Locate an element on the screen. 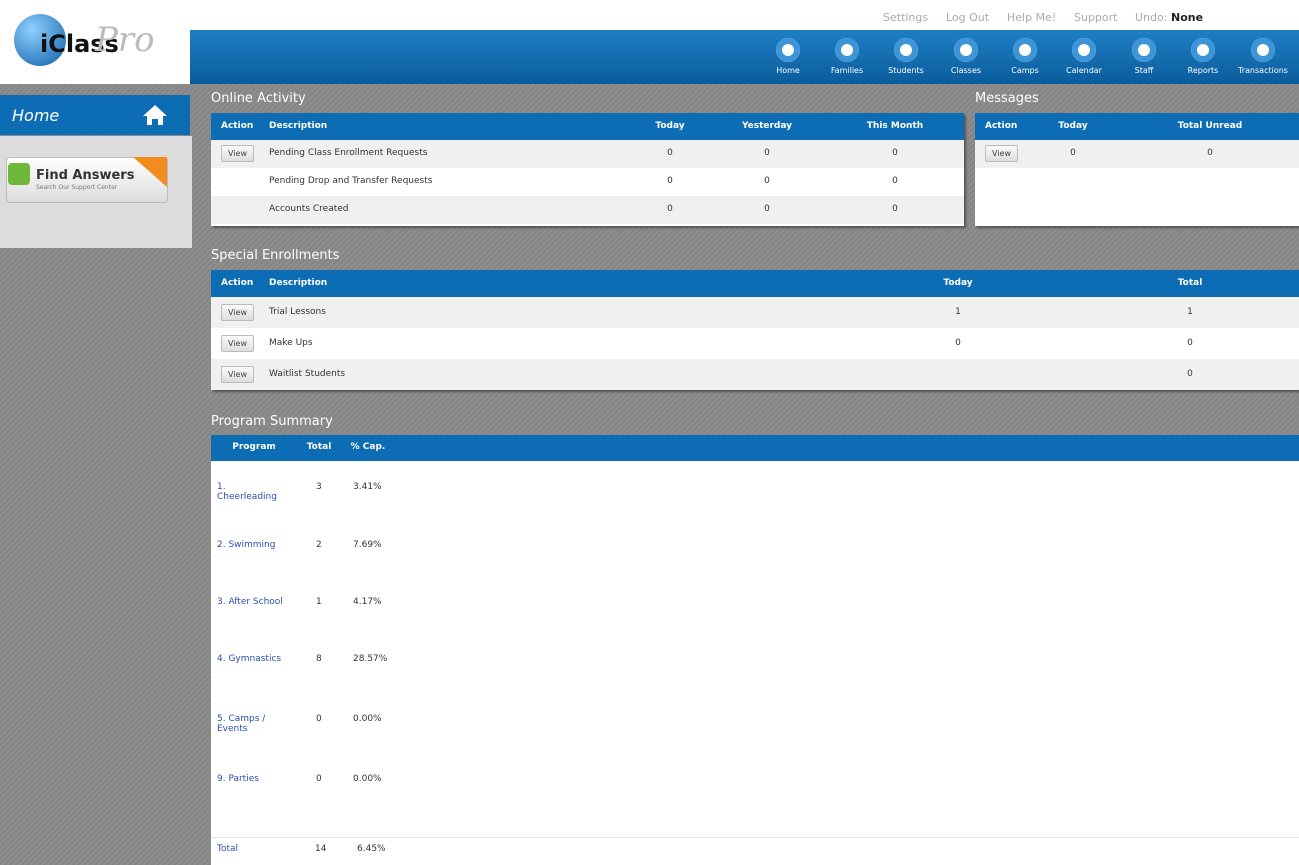 The image size is (1299, 865). table-cell: Trial Lessons is located at coordinates (297, 312).